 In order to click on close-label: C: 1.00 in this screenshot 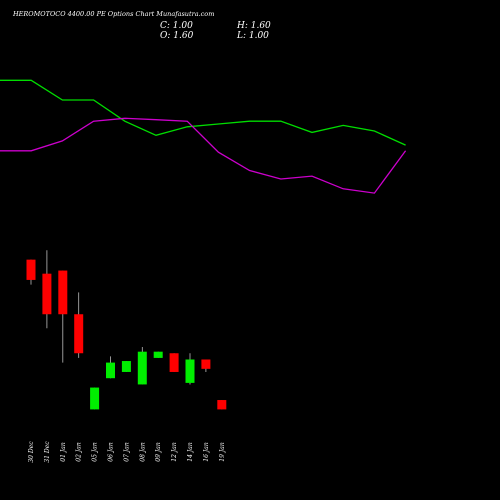, I will do `click(176, 26)`.